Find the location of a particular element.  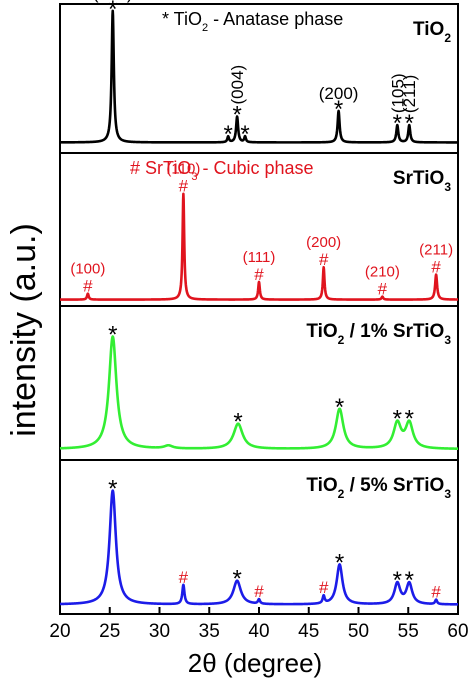

x-tick-label: 25 is located at coordinates (109, 631).